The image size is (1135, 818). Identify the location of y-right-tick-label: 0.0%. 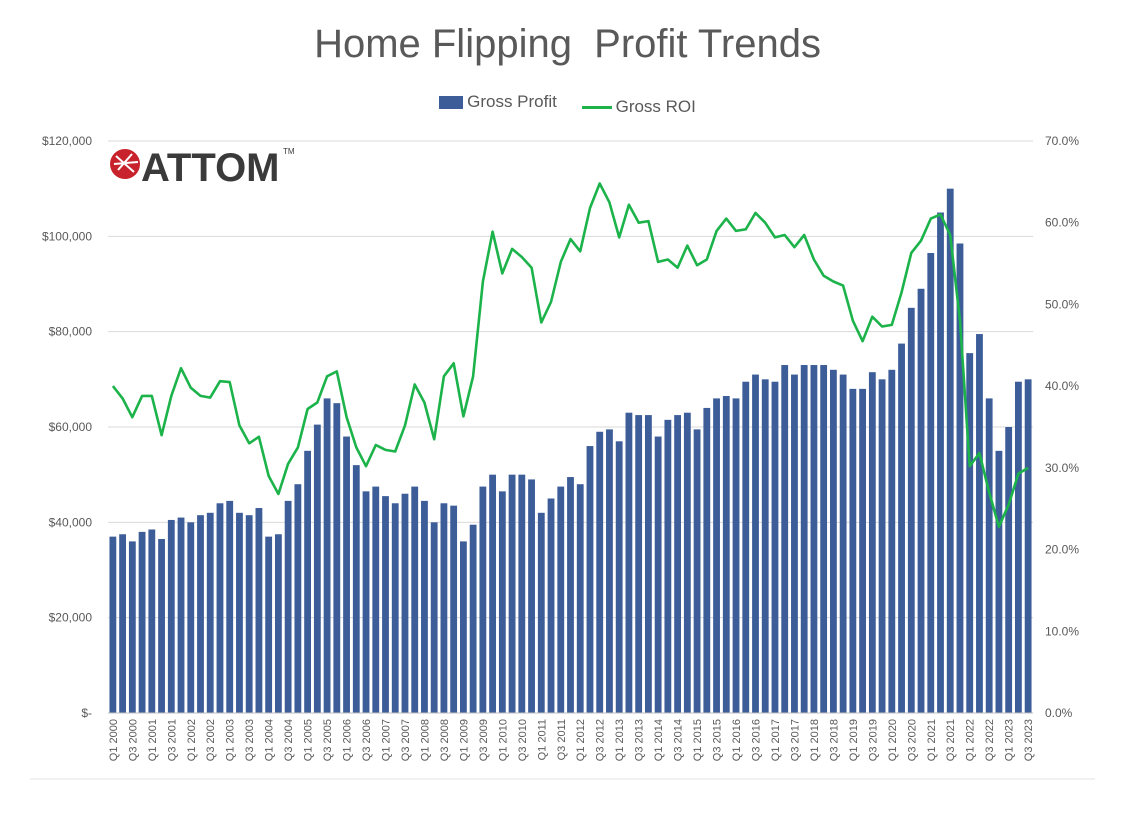
(1059, 713).